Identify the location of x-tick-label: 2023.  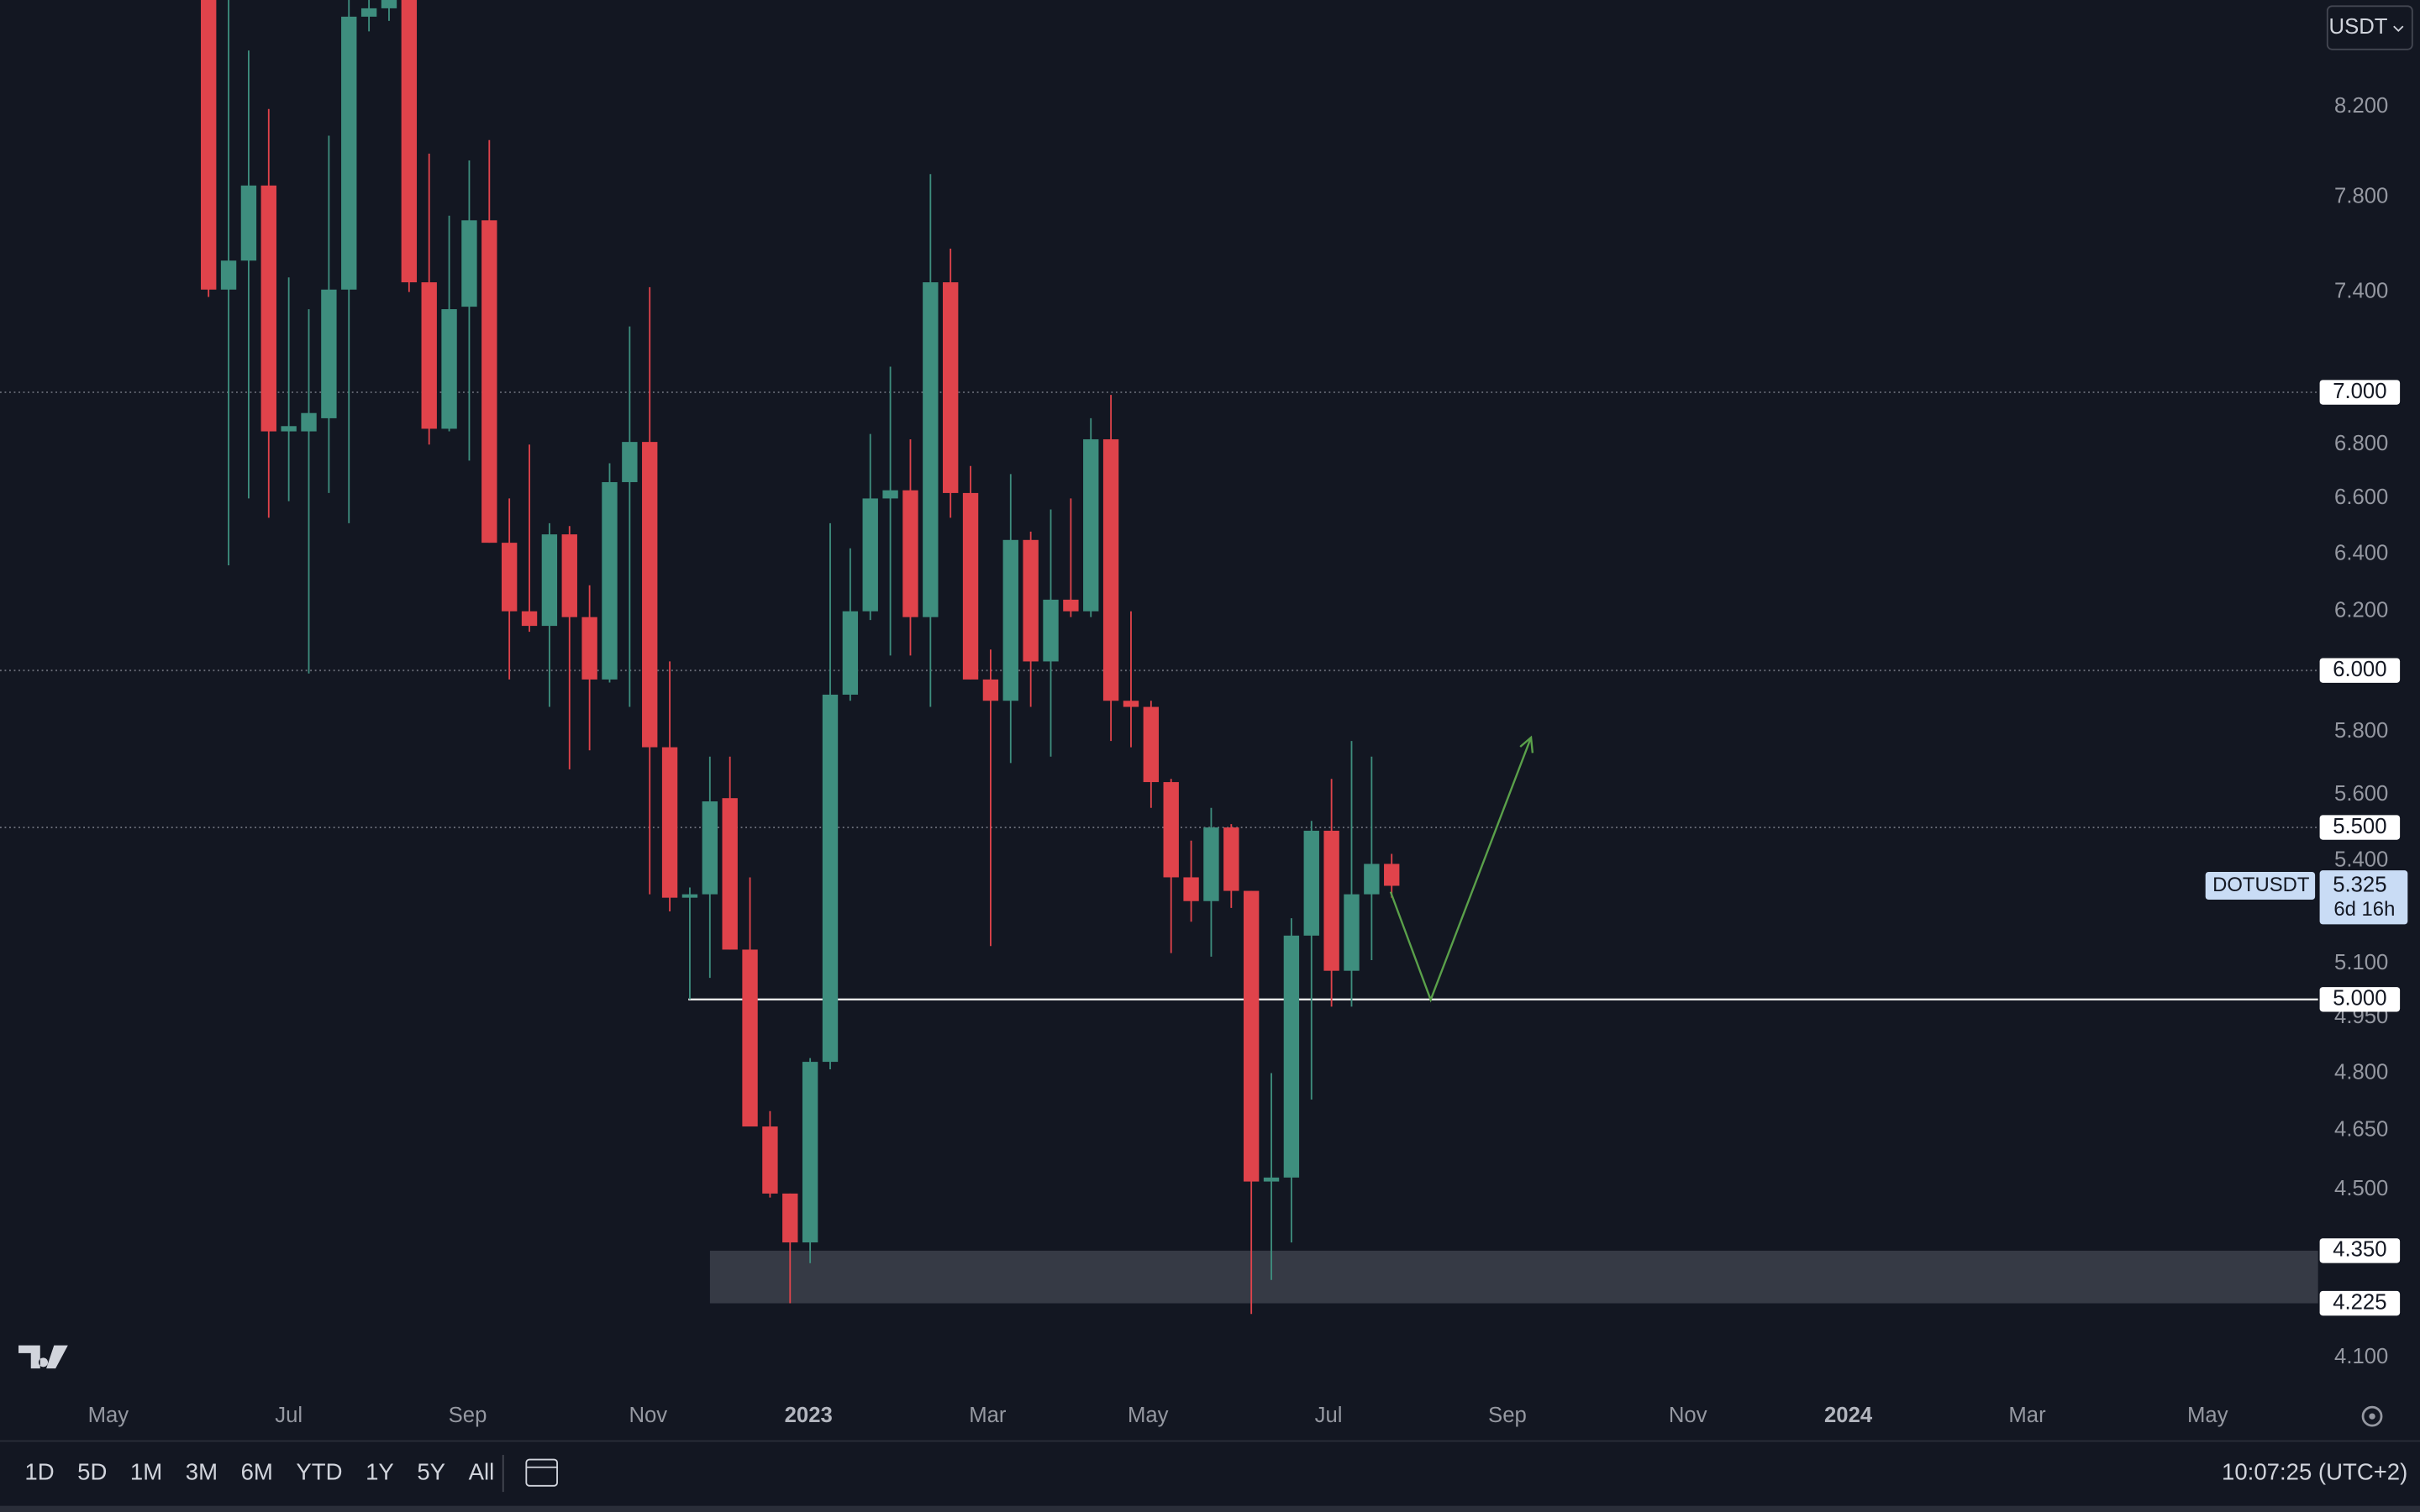
(809, 1415).